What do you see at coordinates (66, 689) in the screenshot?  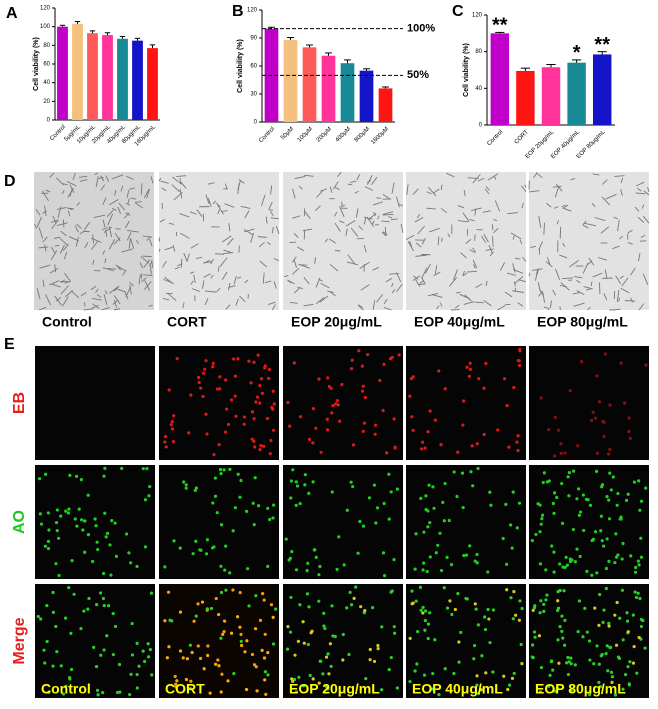 I see `caption: Control` at bounding box center [66, 689].